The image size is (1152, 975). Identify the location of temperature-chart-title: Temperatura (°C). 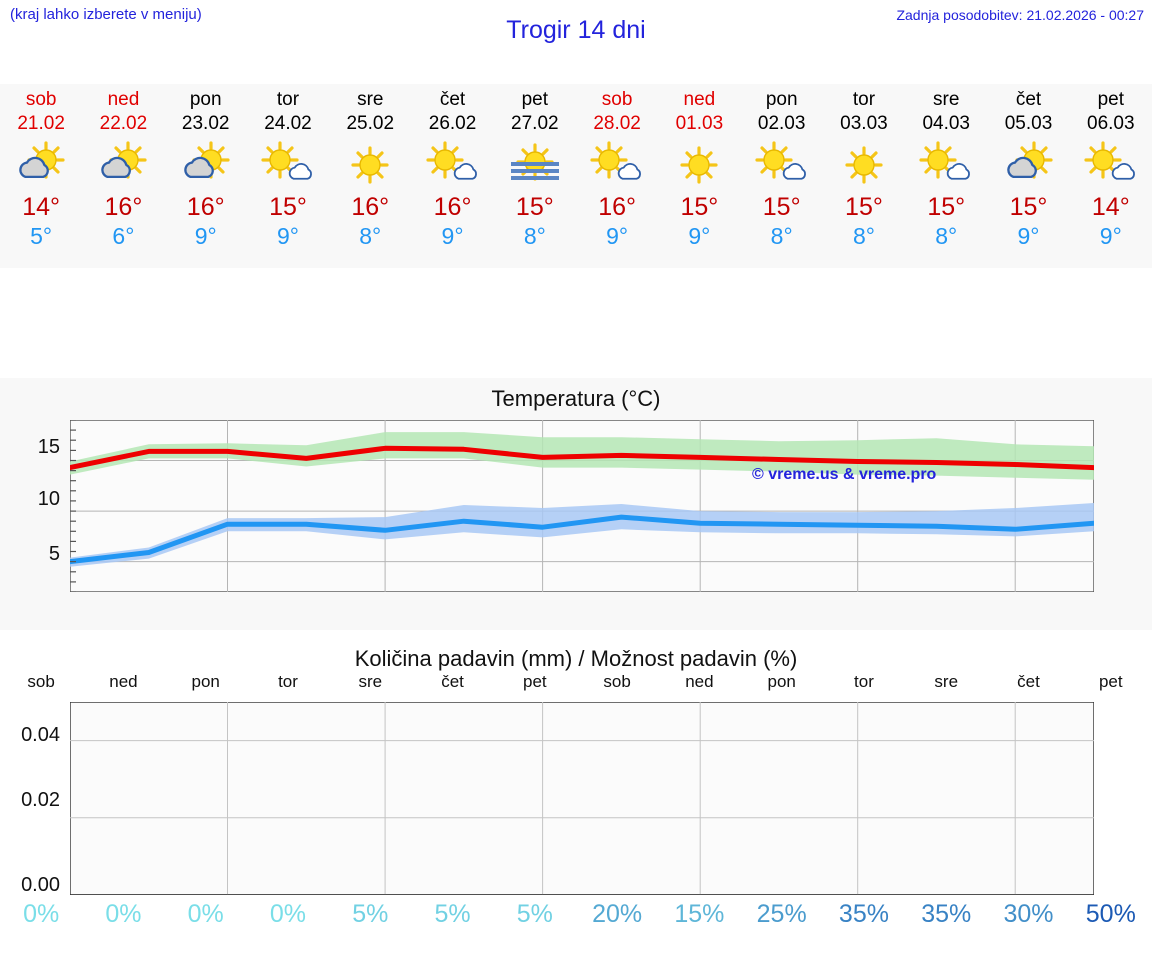
(576, 398).